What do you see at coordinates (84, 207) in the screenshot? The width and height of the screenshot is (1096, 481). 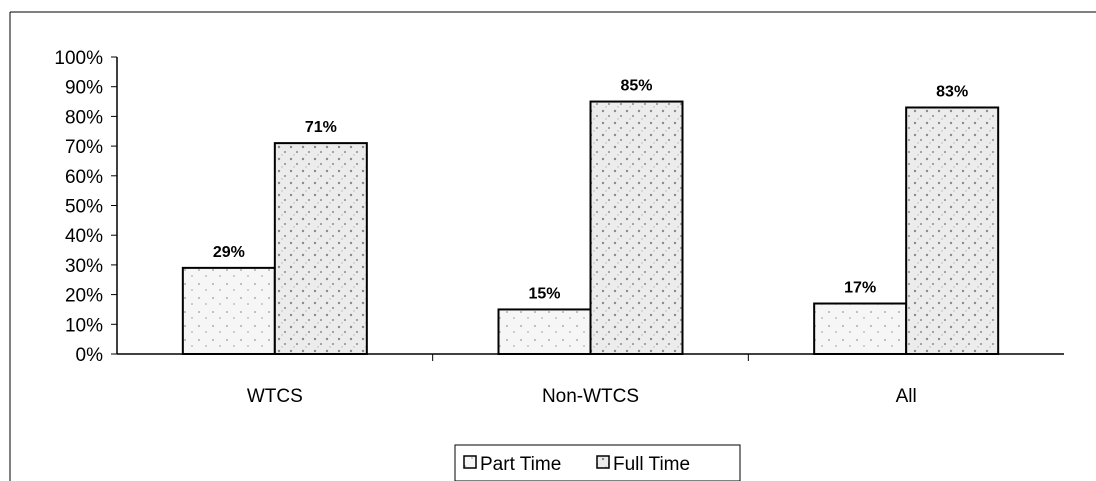 I see `y-tick-label: 50%` at bounding box center [84, 207].